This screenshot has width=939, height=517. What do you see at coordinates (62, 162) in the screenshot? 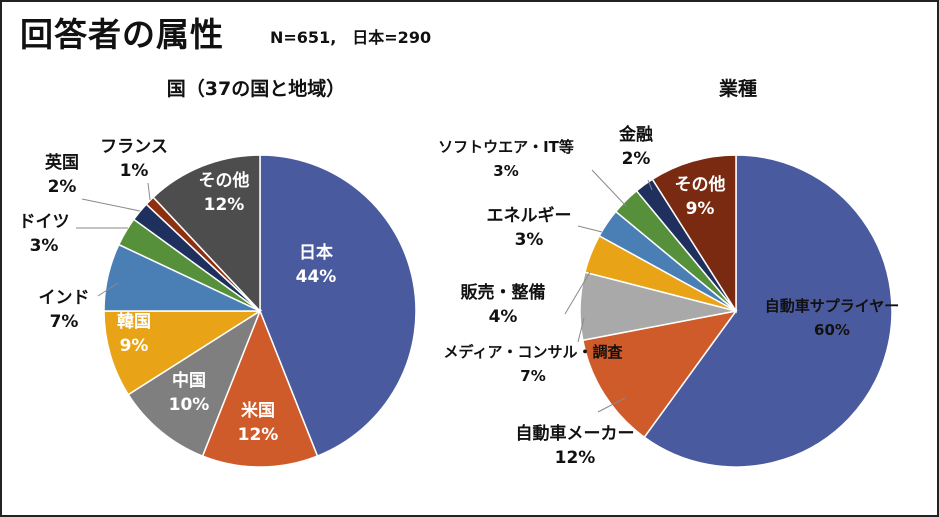
I see `slice-label-name: 英国` at bounding box center [62, 162].